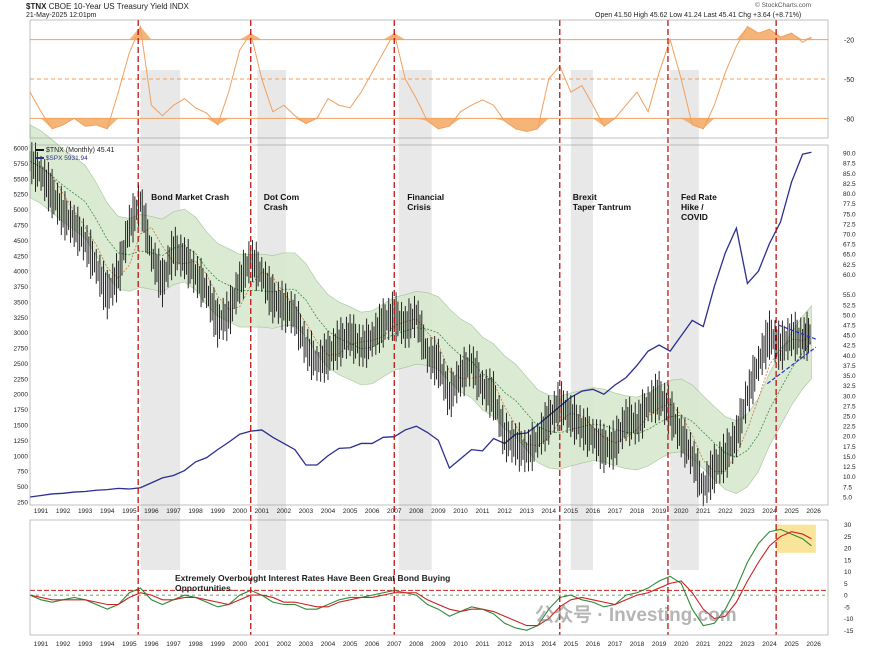 Image resolution: width=870 pixels, height=650 pixels. Describe the element at coordinates (239, 644) in the screenshot. I see `x-tick-label-macd-9: 2000` at that location.